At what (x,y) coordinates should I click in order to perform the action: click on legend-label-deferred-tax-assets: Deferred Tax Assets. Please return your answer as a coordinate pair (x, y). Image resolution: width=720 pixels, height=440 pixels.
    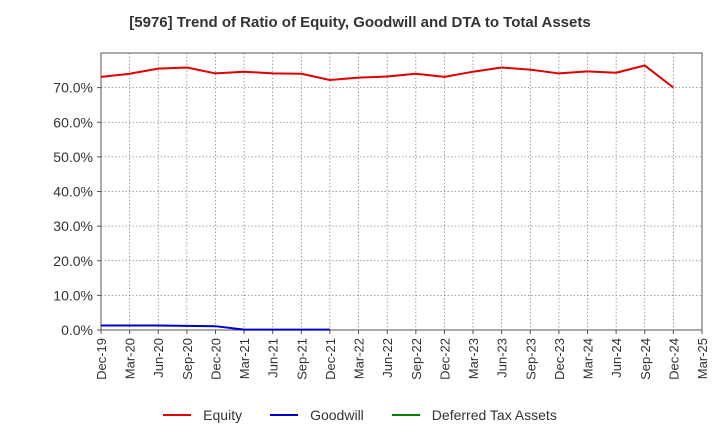
    Looking at the image, I should click on (494, 415).